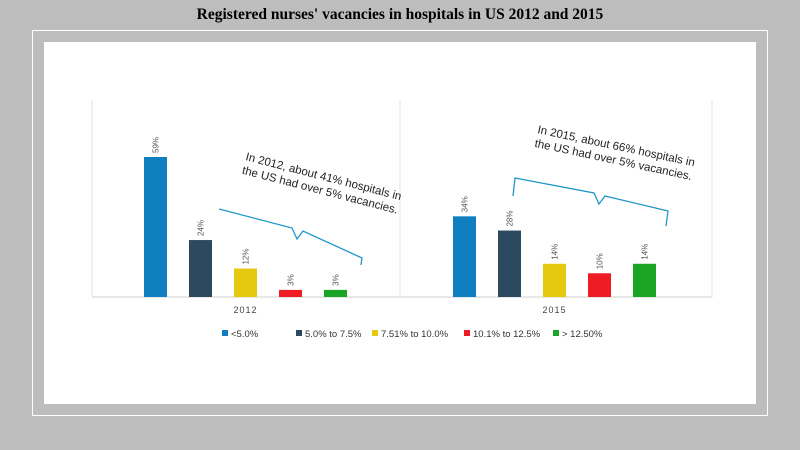 The height and width of the screenshot is (450, 800). Describe the element at coordinates (507, 334) in the screenshot. I see `legend-label-3: 10.1% to 12.5%` at that location.